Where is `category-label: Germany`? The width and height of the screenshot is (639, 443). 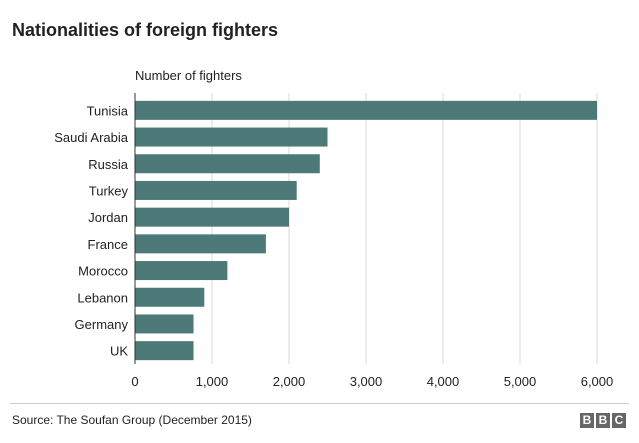
category-label: Germany is located at coordinates (102, 324).